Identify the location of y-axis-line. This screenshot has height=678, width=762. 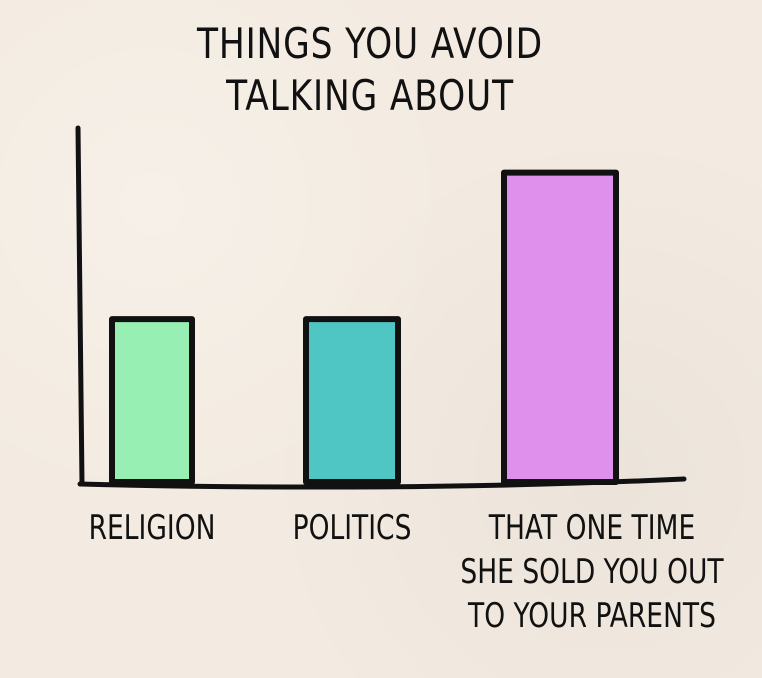
(80, 306).